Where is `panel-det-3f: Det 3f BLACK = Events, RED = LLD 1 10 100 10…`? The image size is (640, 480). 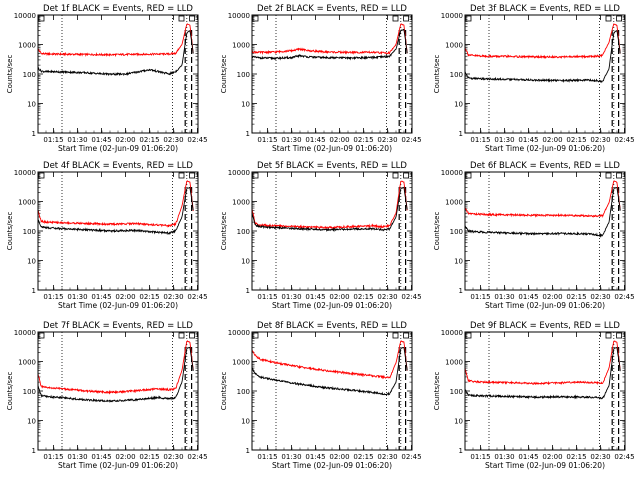
panel-det-3f: Det 3f BLACK = Events, RED = LLD 1 10 100 10… is located at coordinates (534, 78).